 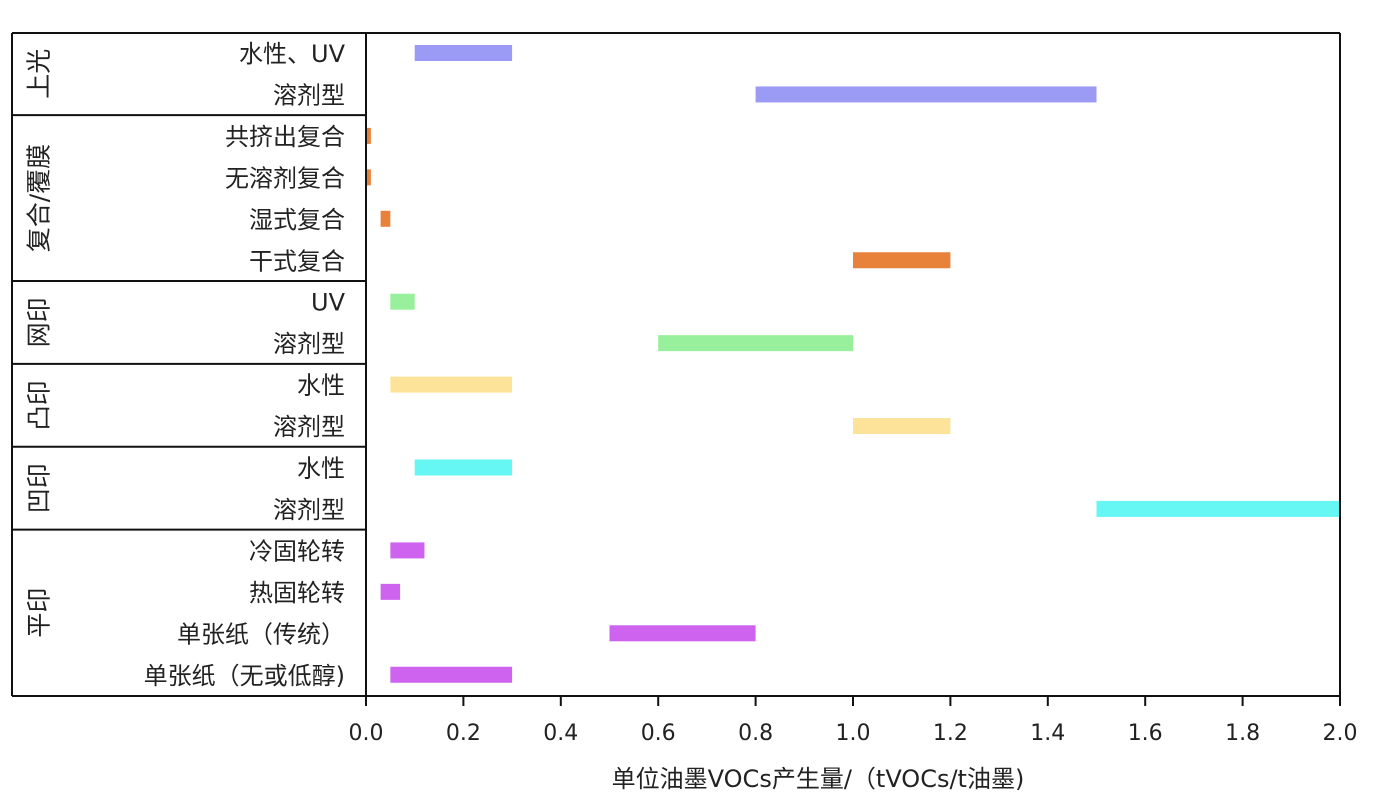 What do you see at coordinates (560, 733) in the screenshot?
I see `x-tick-label: 0.4` at bounding box center [560, 733].